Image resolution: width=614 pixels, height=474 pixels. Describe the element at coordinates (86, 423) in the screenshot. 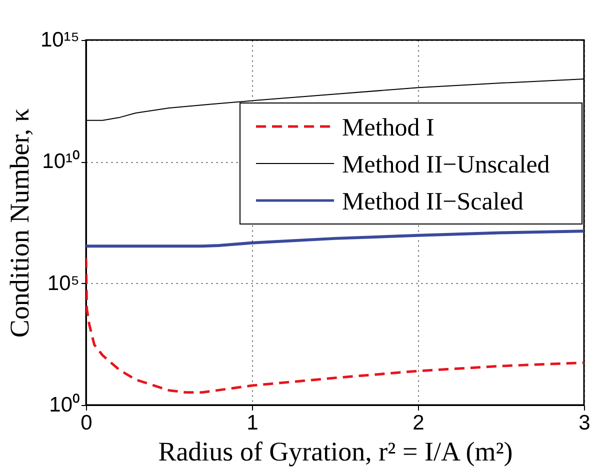

I see `x-tick-label: 0` at that location.